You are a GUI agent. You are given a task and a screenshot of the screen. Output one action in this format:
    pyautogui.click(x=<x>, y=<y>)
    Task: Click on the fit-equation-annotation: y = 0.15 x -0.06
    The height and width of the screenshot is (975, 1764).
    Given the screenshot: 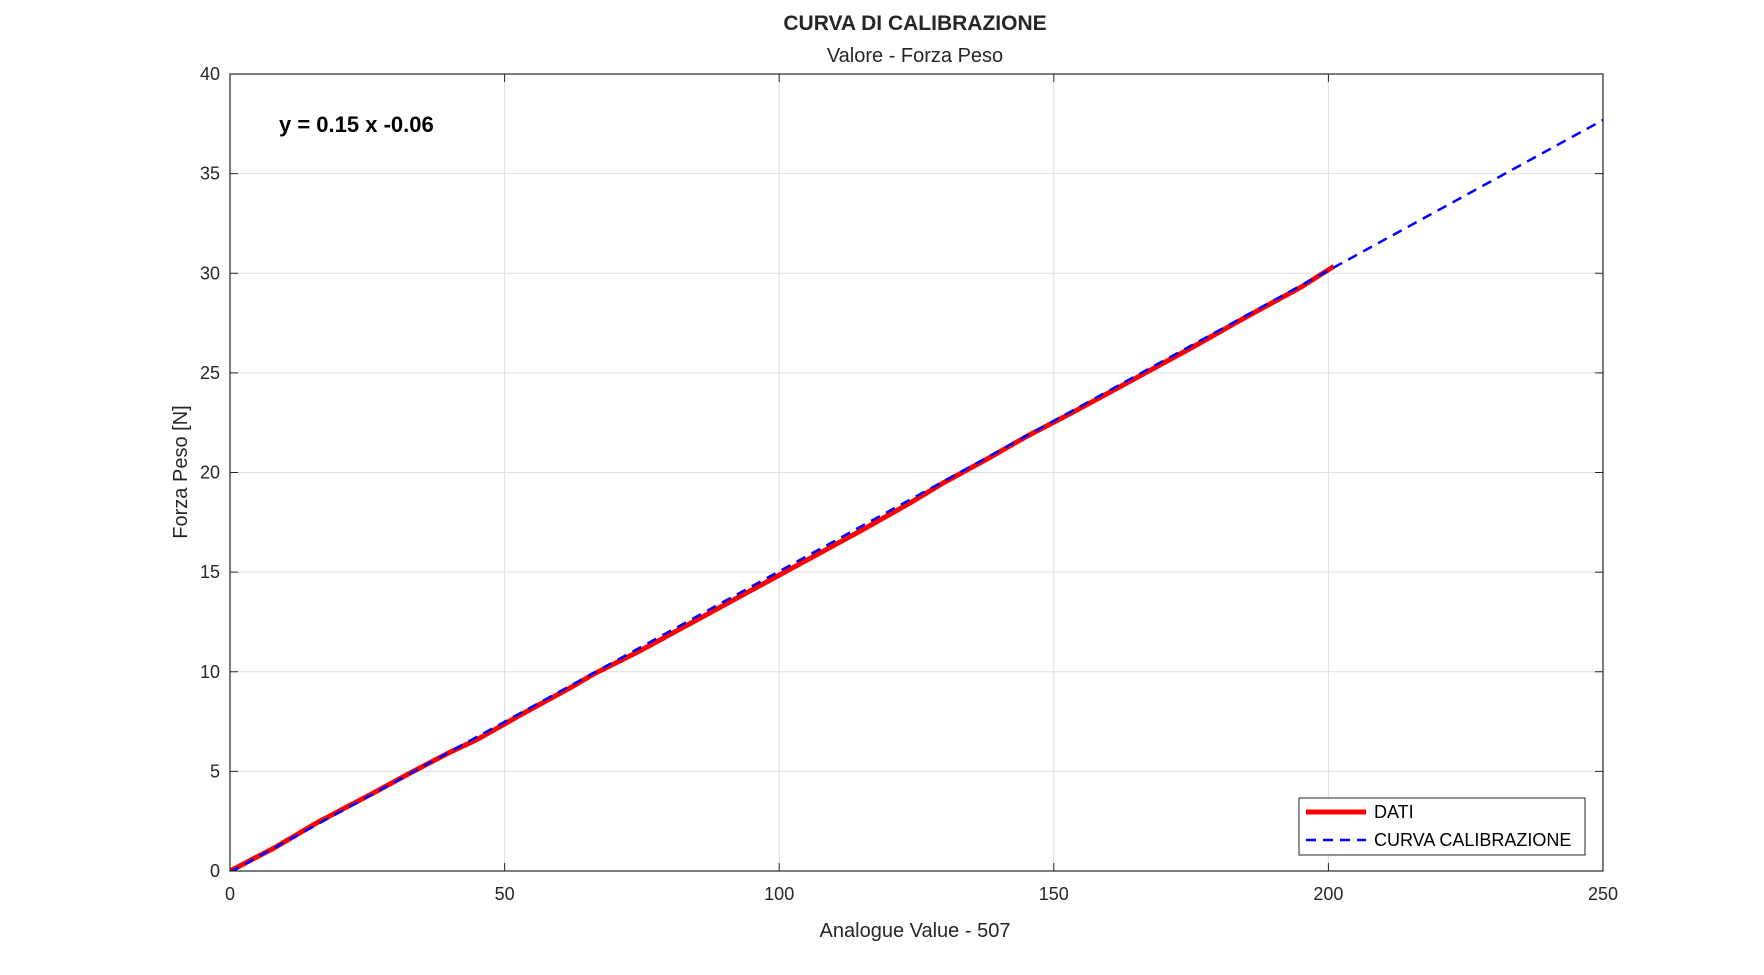 What is the action you would take?
    pyautogui.click(x=356, y=124)
    